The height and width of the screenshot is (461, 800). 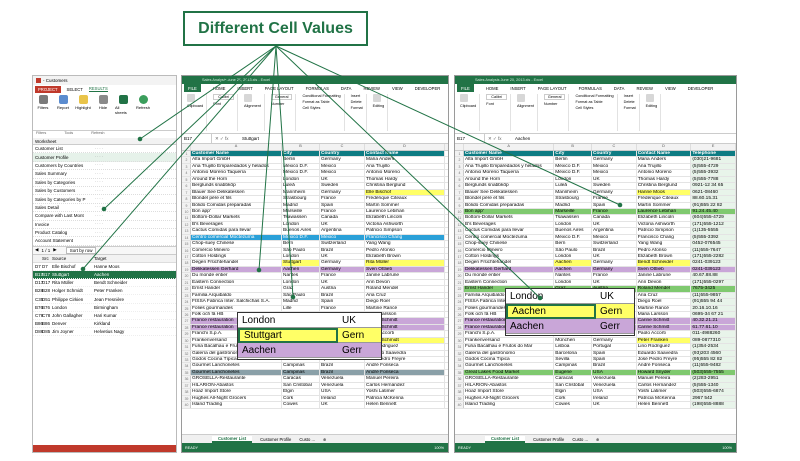 I want to click on table-cell: André Fonseca, so click(x=405, y=366).